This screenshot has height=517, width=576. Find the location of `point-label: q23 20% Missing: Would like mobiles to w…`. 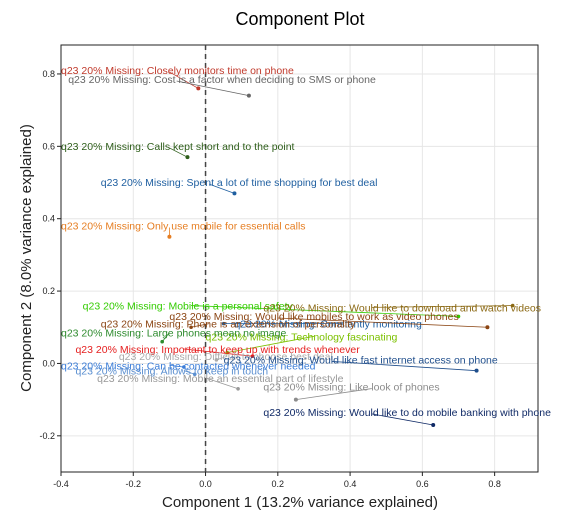

point-label: q23 20% Missing: Would like mobiles to w… is located at coordinates (313, 317).